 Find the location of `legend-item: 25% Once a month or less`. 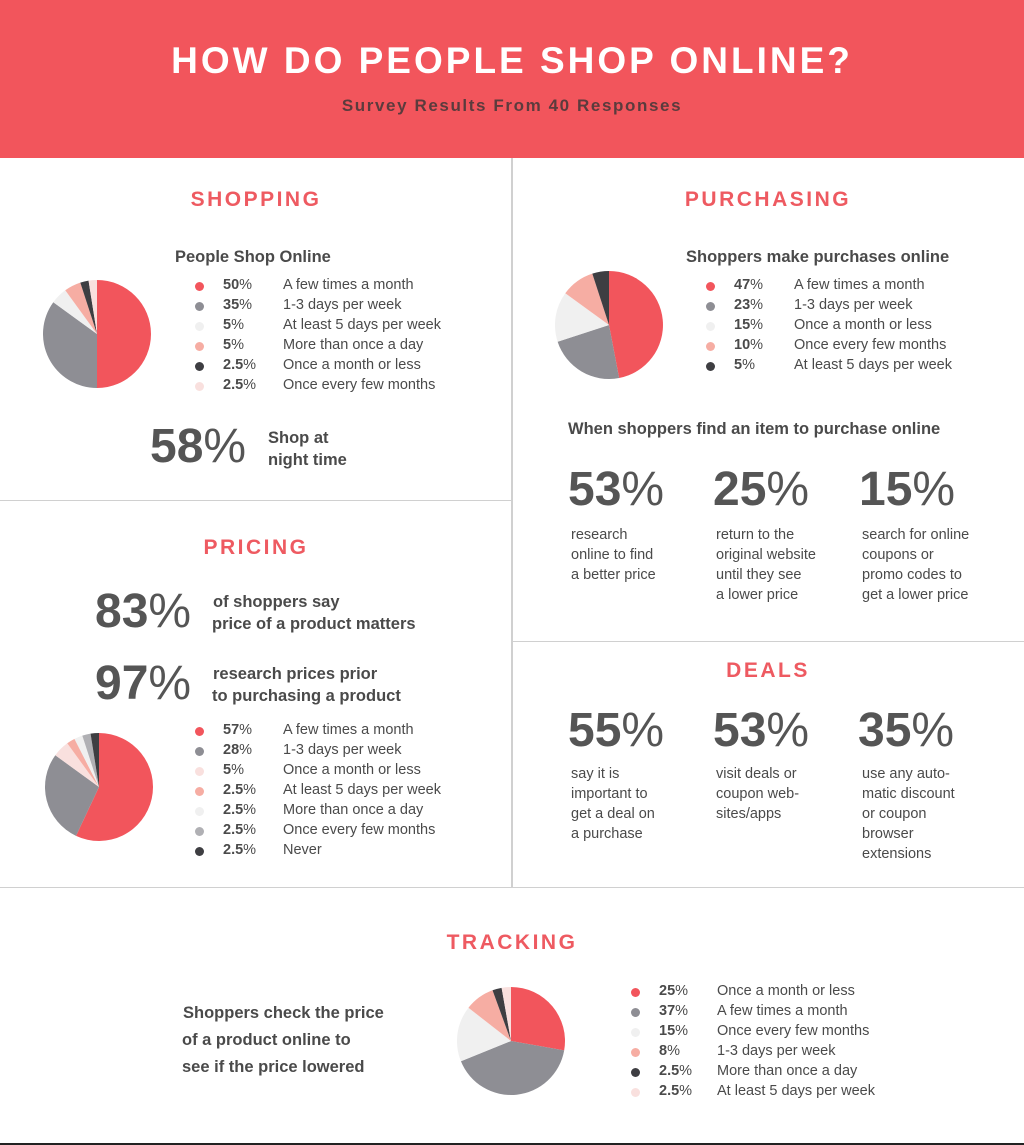

legend-item: 25% Once a month or less is located at coordinates (781, 993).